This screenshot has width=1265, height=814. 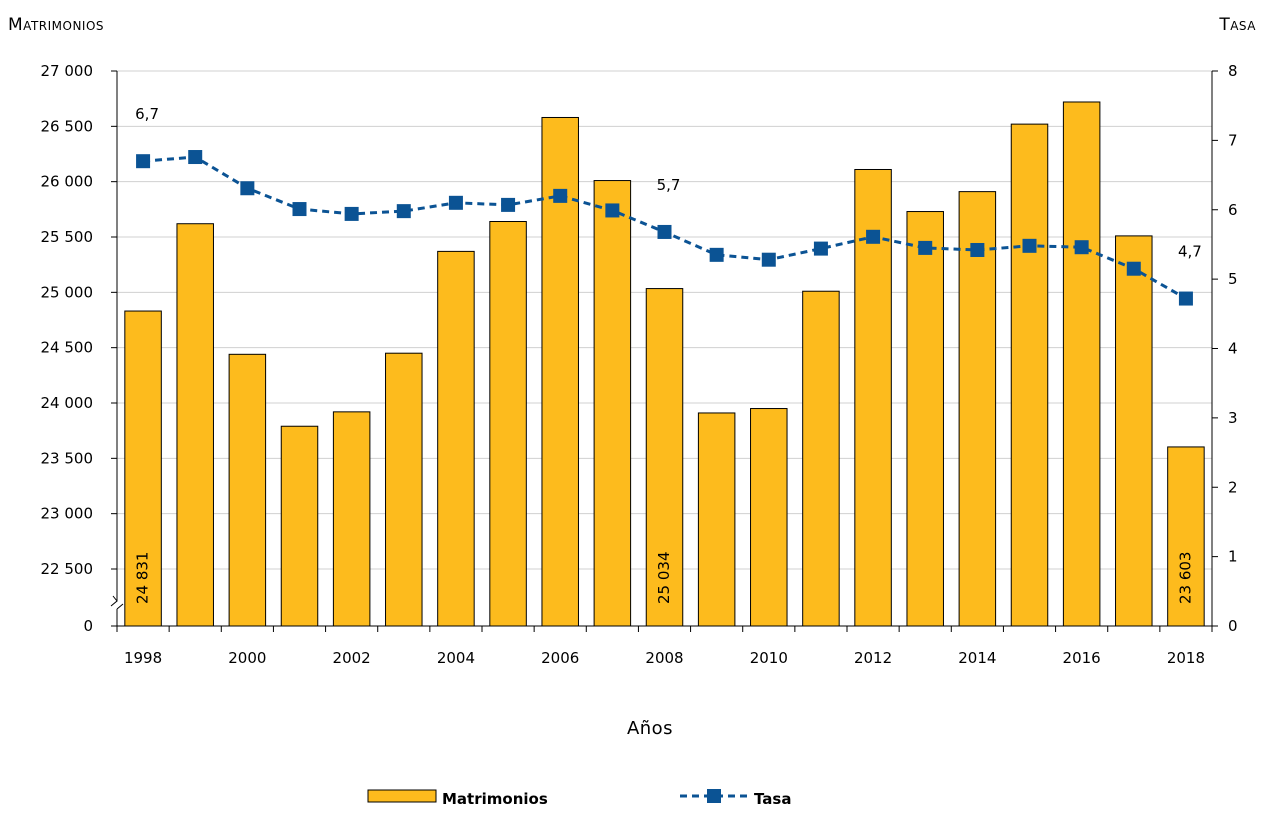 What do you see at coordinates (664, 578) in the screenshot?
I see `bar-data-label: 25 034` at bounding box center [664, 578].